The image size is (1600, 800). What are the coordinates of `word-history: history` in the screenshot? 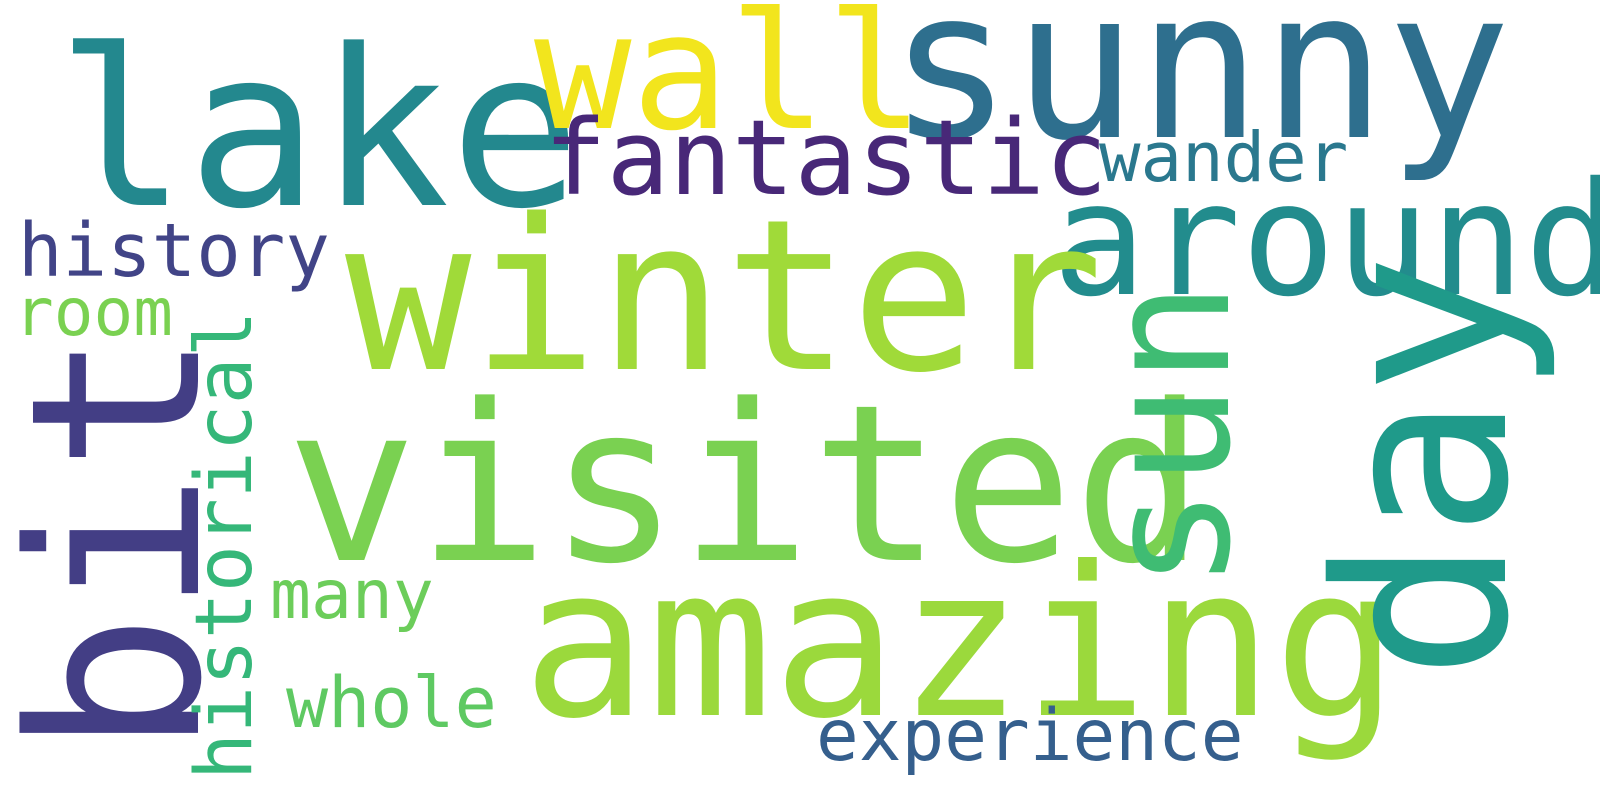 It's located at (174, 251).